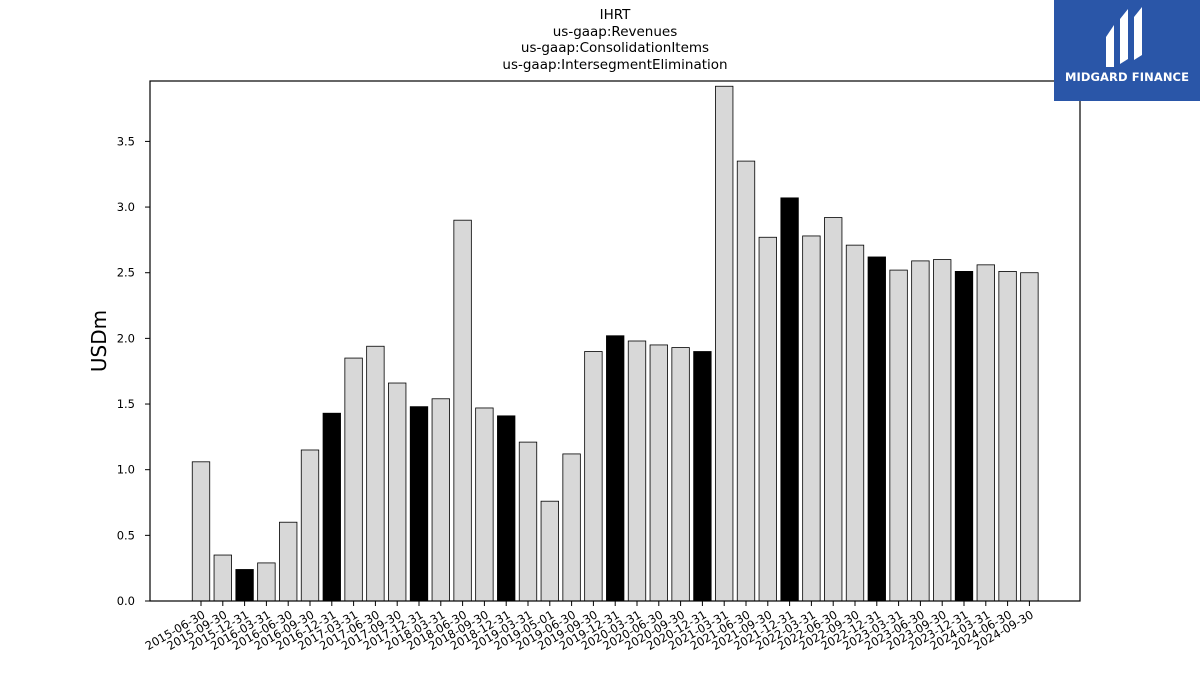 Image resolution: width=1200 pixels, height=675 pixels. I want to click on y-tick-label: 0.0, so click(126, 601).